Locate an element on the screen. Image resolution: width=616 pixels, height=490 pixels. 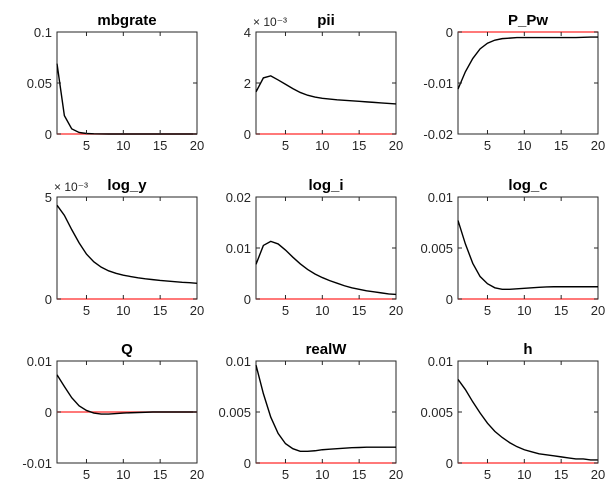
y-tick-label: 5 is located at coordinates (48, 197).